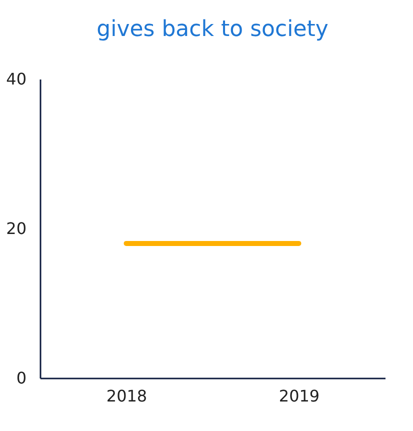  What do you see at coordinates (21, 378) in the screenshot?
I see `y-tick-label: 0` at bounding box center [21, 378].